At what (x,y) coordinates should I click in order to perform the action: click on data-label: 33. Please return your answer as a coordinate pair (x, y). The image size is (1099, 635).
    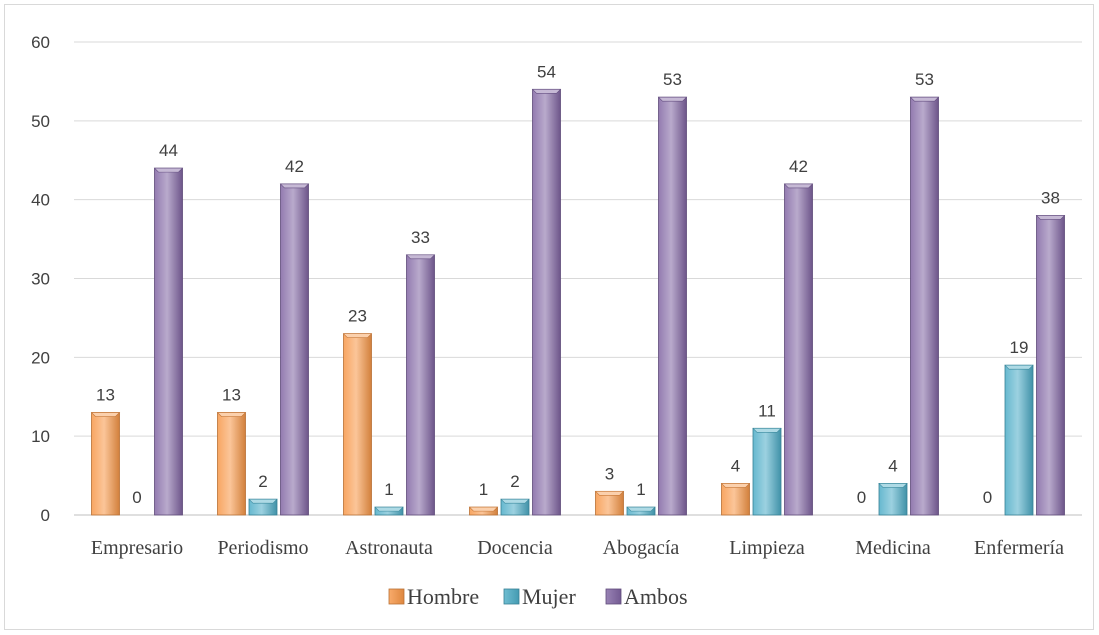
    Looking at the image, I should click on (420, 237).